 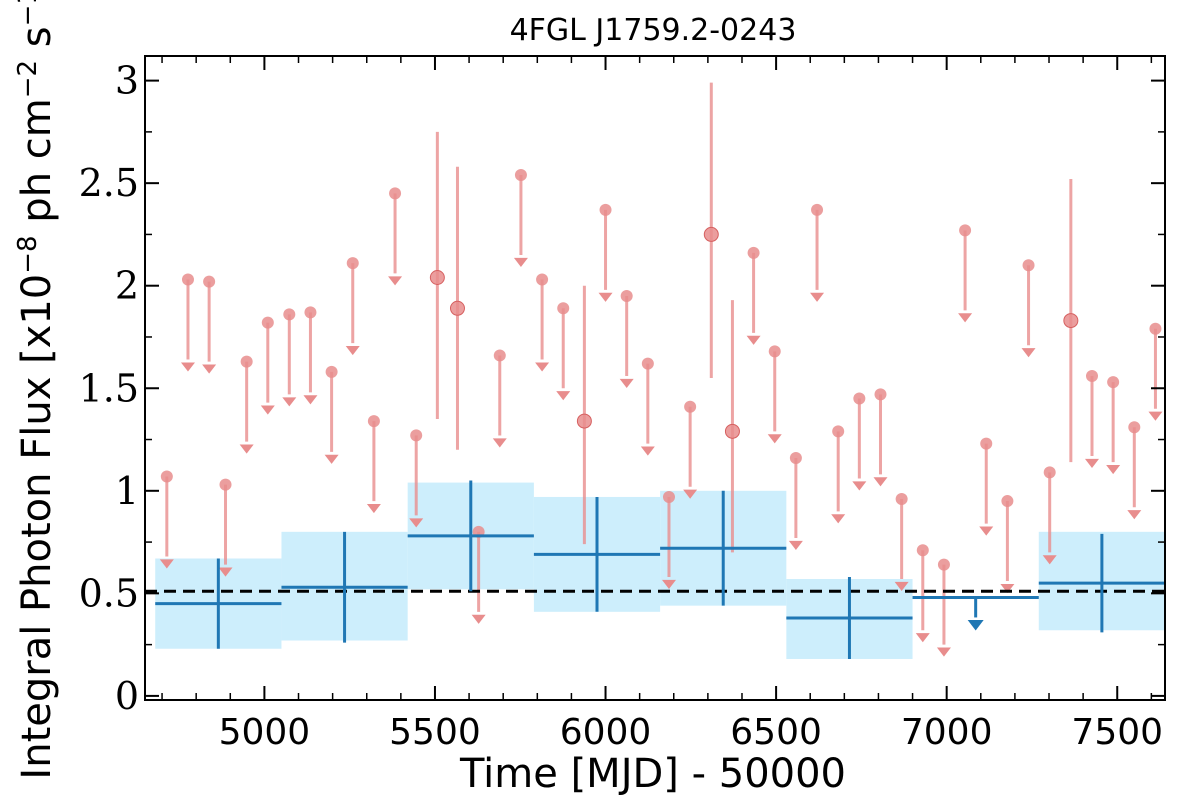 What do you see at coordinates (975, 625) in the screenshot?
I see `long-bin-upper-limit-arrow` at bounding box center [975, 625].